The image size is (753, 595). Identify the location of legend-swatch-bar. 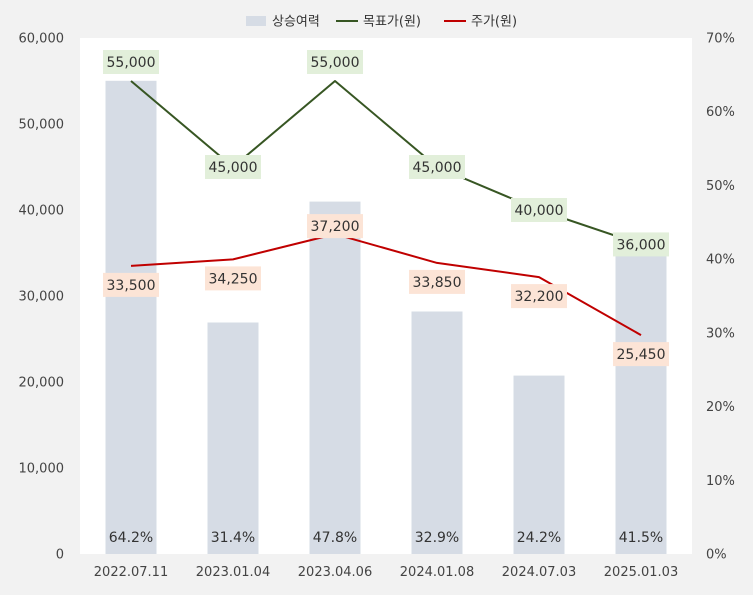
(256, 21).